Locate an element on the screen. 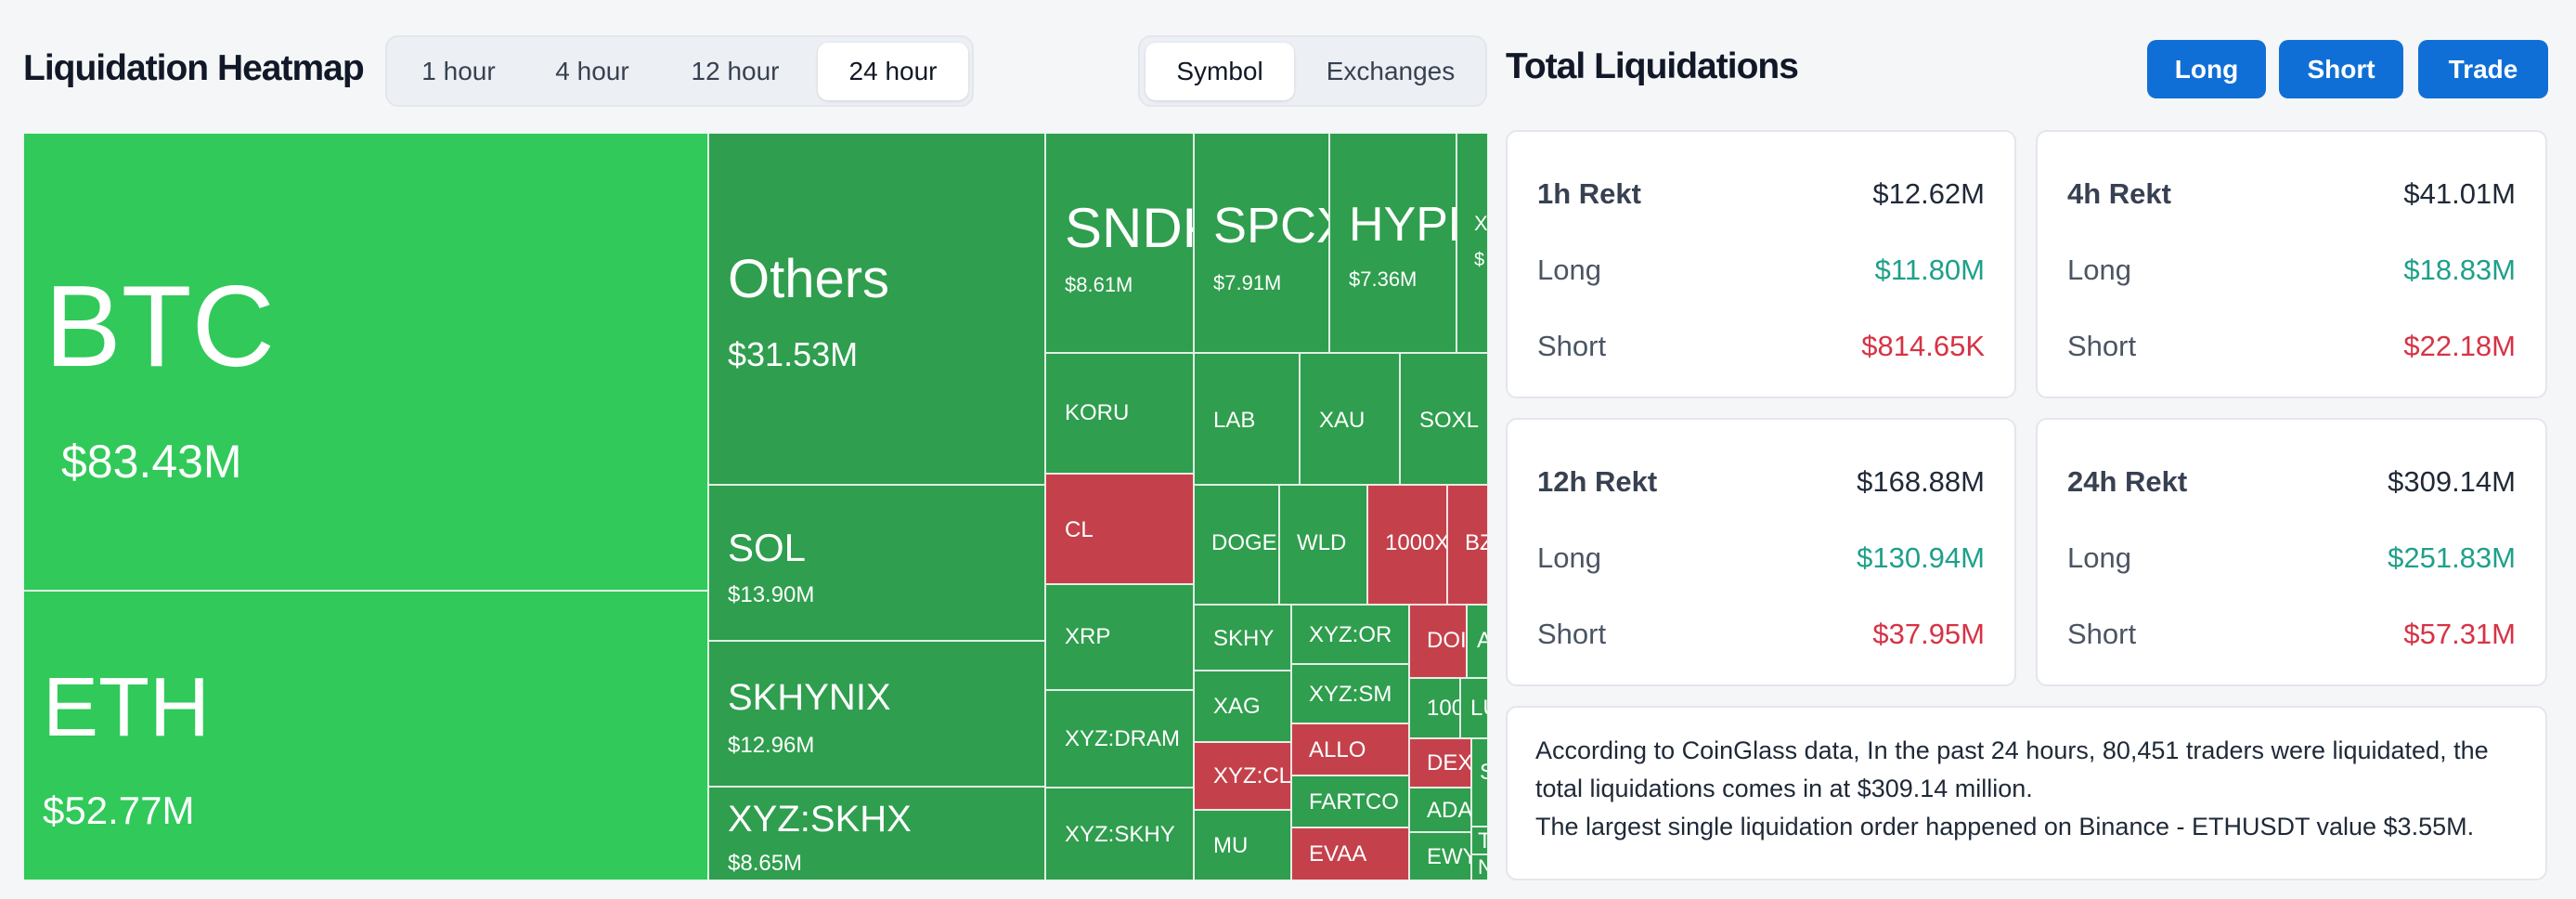 The width and height of the screenshot is (2576, 899). tile-sndk: SNDK $8.61M is located at coordinates (1119, 243).